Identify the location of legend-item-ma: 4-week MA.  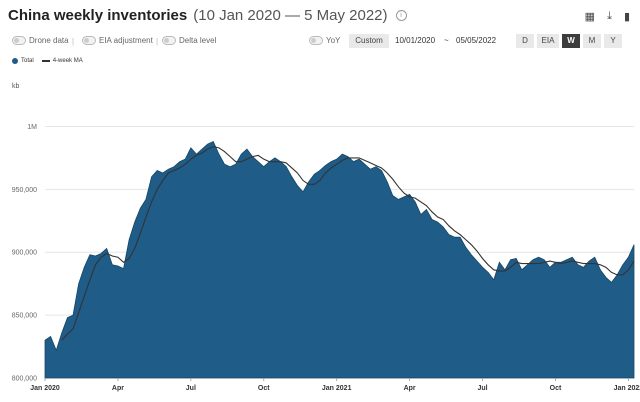
(62, 61).